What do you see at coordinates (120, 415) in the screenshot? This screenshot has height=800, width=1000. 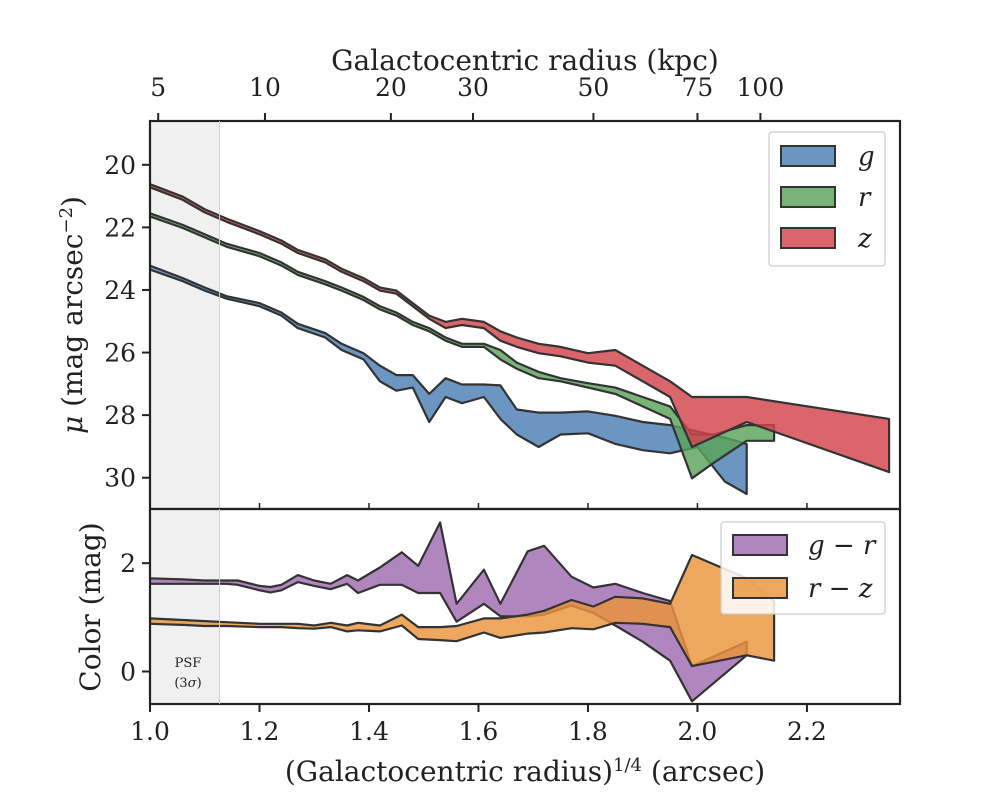 I see `y-tick-label: 28` at bounding box center [120, 415].